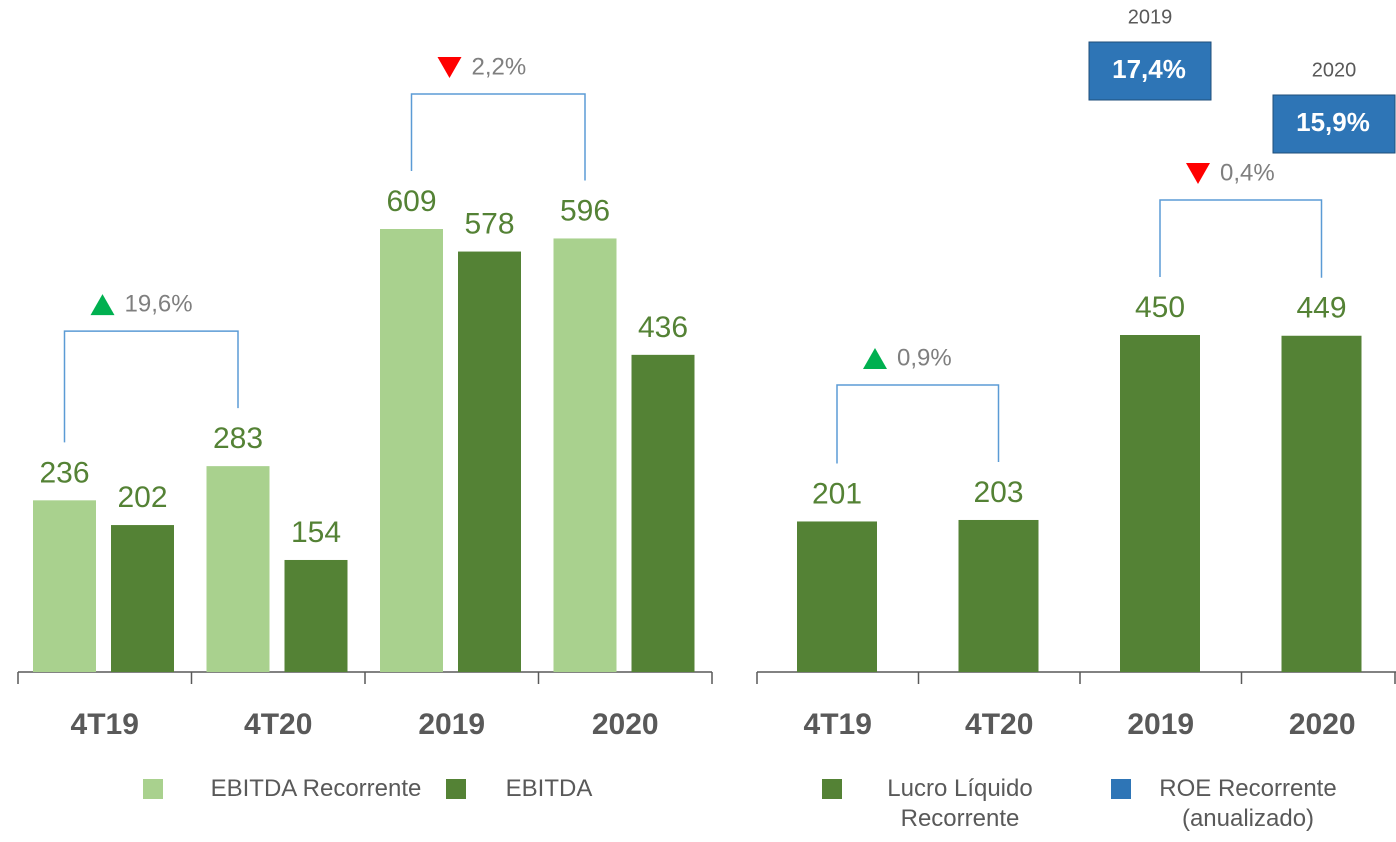 The height and width of the screenshot is (842, 1396). What do you see at coordinates (1334, 70) in the screenshot?
I see `roe-category: 2020` at bounding box center [1334, 70].